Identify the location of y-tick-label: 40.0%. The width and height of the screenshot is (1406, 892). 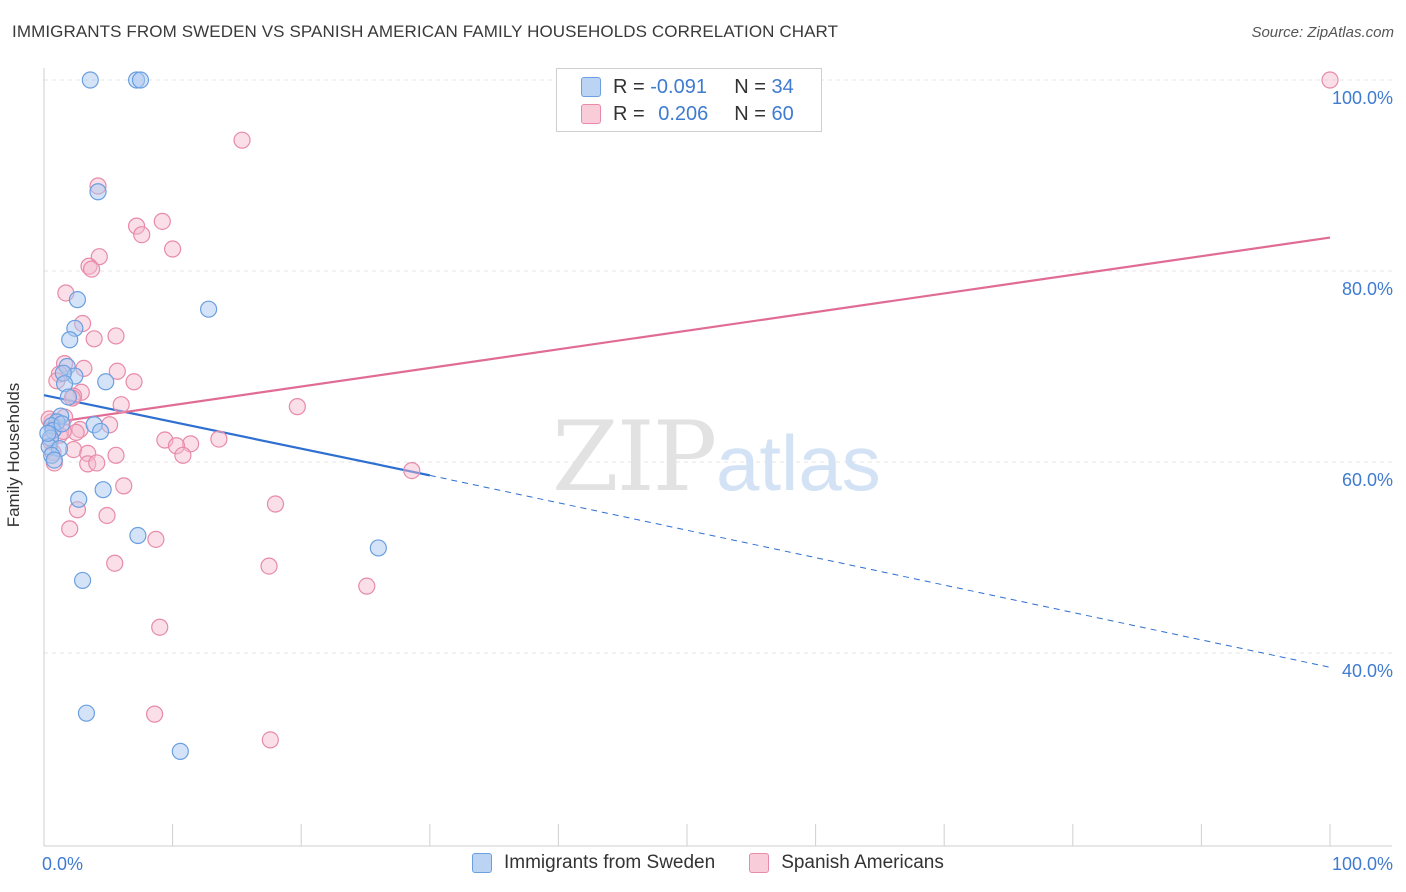
(1367, 671).